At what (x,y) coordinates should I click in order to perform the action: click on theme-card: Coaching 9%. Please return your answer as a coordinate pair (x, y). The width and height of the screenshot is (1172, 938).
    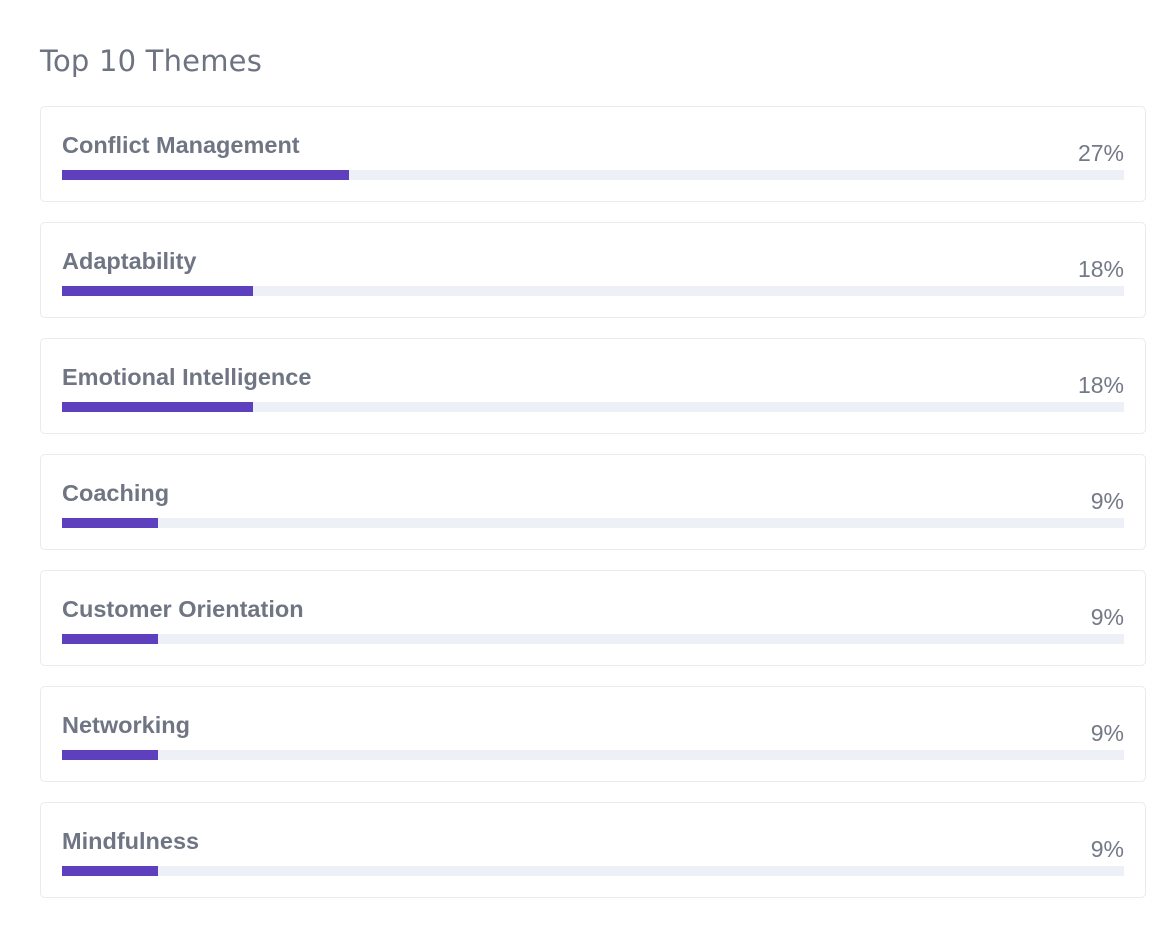
    Looking at the image, I should click on (593, 502).